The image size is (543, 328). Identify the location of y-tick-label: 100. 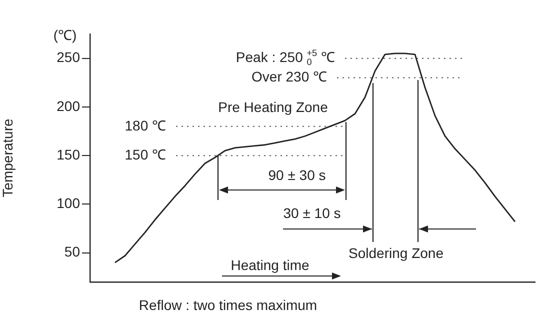
(68, 203).